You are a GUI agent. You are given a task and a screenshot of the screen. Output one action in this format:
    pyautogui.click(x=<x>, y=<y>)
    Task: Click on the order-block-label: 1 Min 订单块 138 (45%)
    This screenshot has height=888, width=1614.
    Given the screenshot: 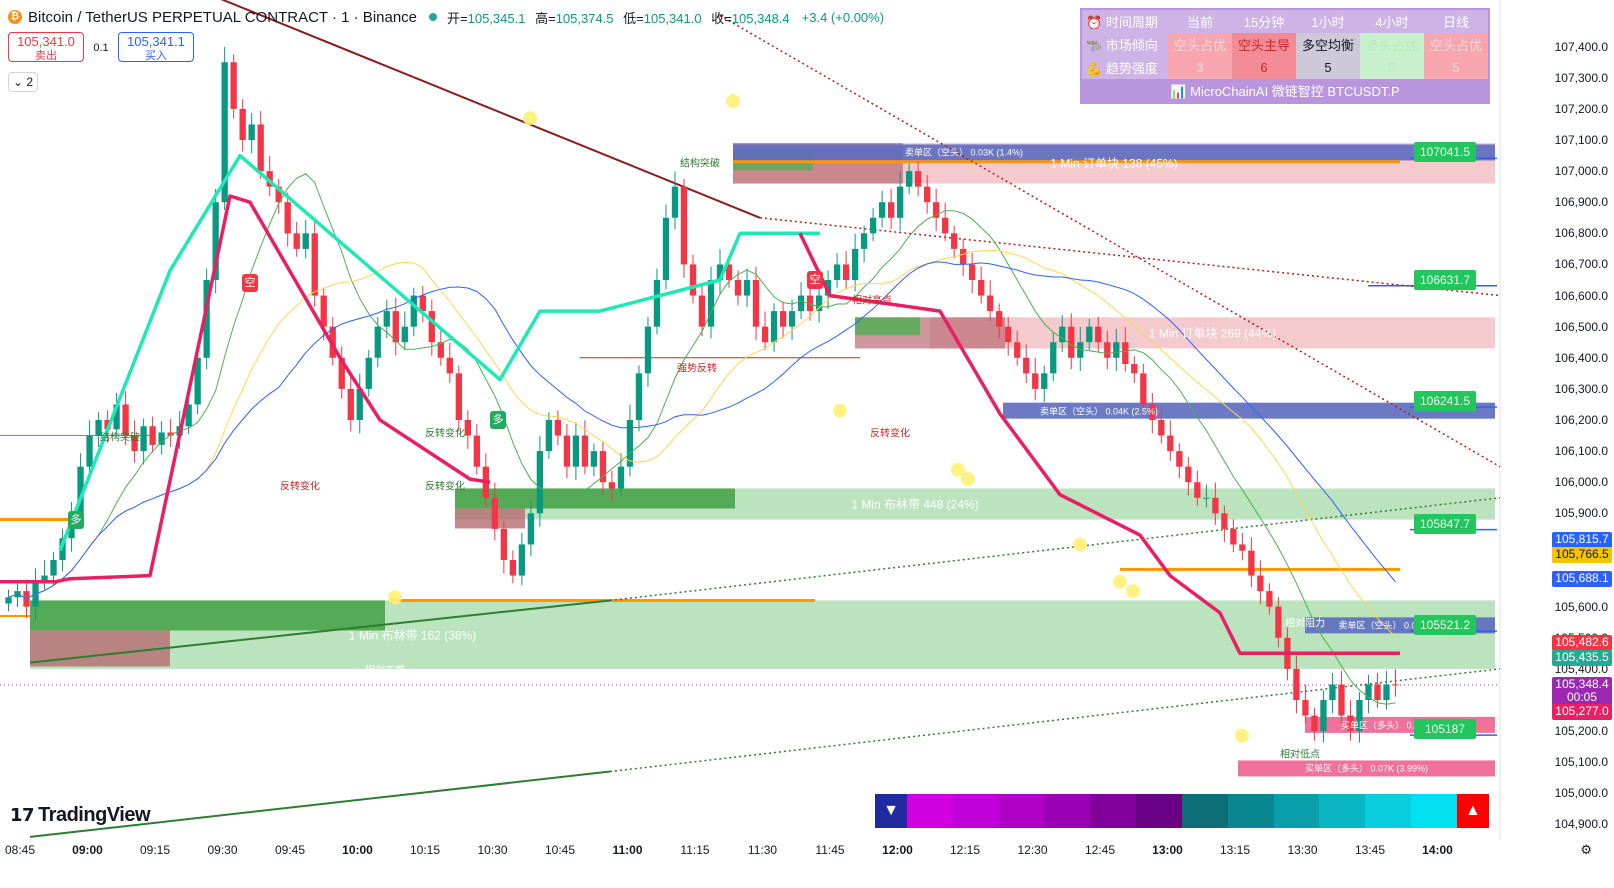 What is the action you would take?
    pyautogui.click(x=1114, y=163)
    